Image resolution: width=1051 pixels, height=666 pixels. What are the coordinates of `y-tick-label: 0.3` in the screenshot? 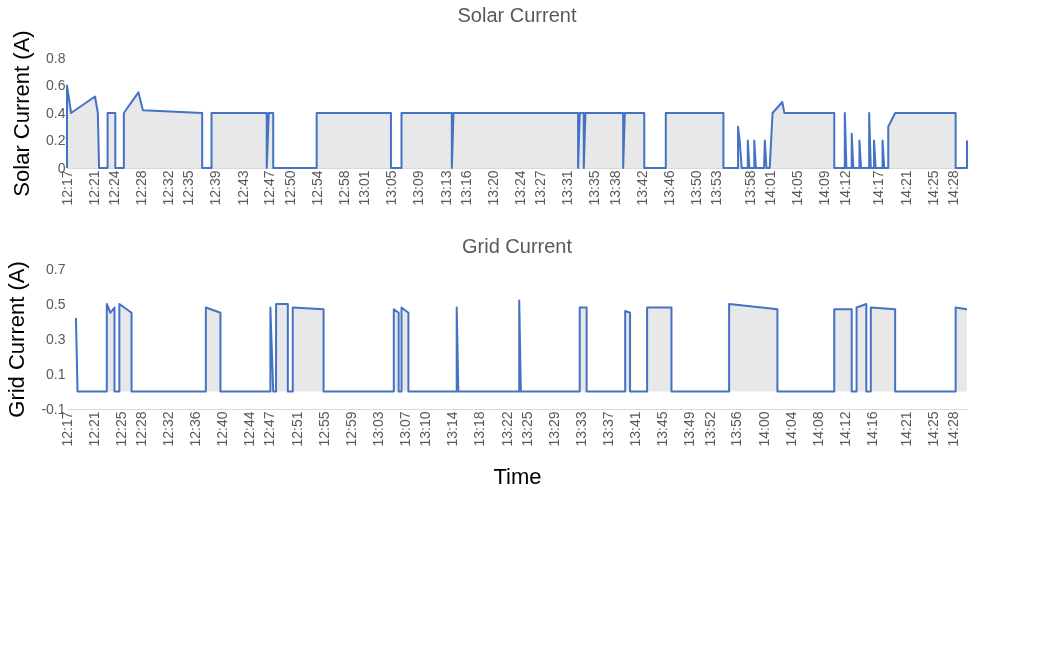 It's located at (56, 338).